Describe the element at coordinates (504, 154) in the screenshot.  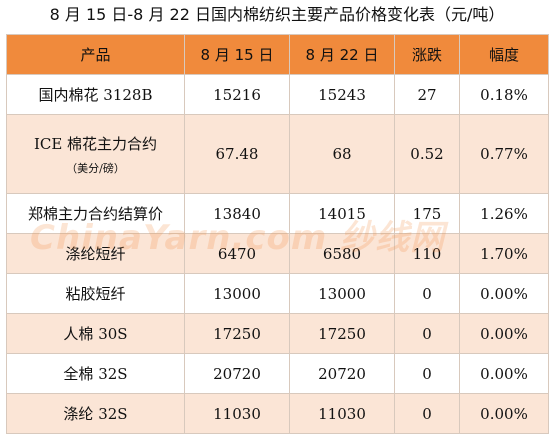
I see `percent-cell: 0.77%` at that location.